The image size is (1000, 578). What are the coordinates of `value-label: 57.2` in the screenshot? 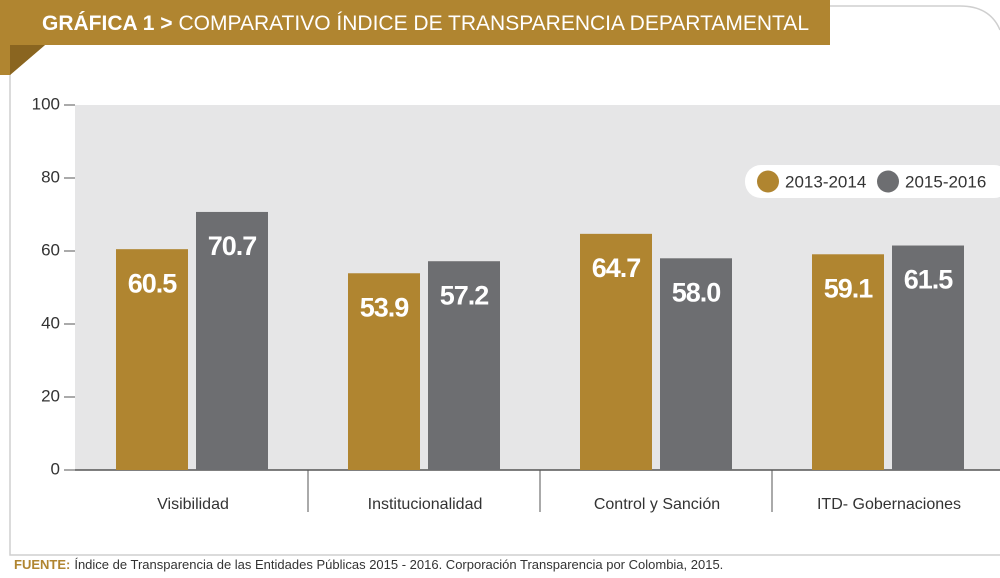 It's located at (464, 295).